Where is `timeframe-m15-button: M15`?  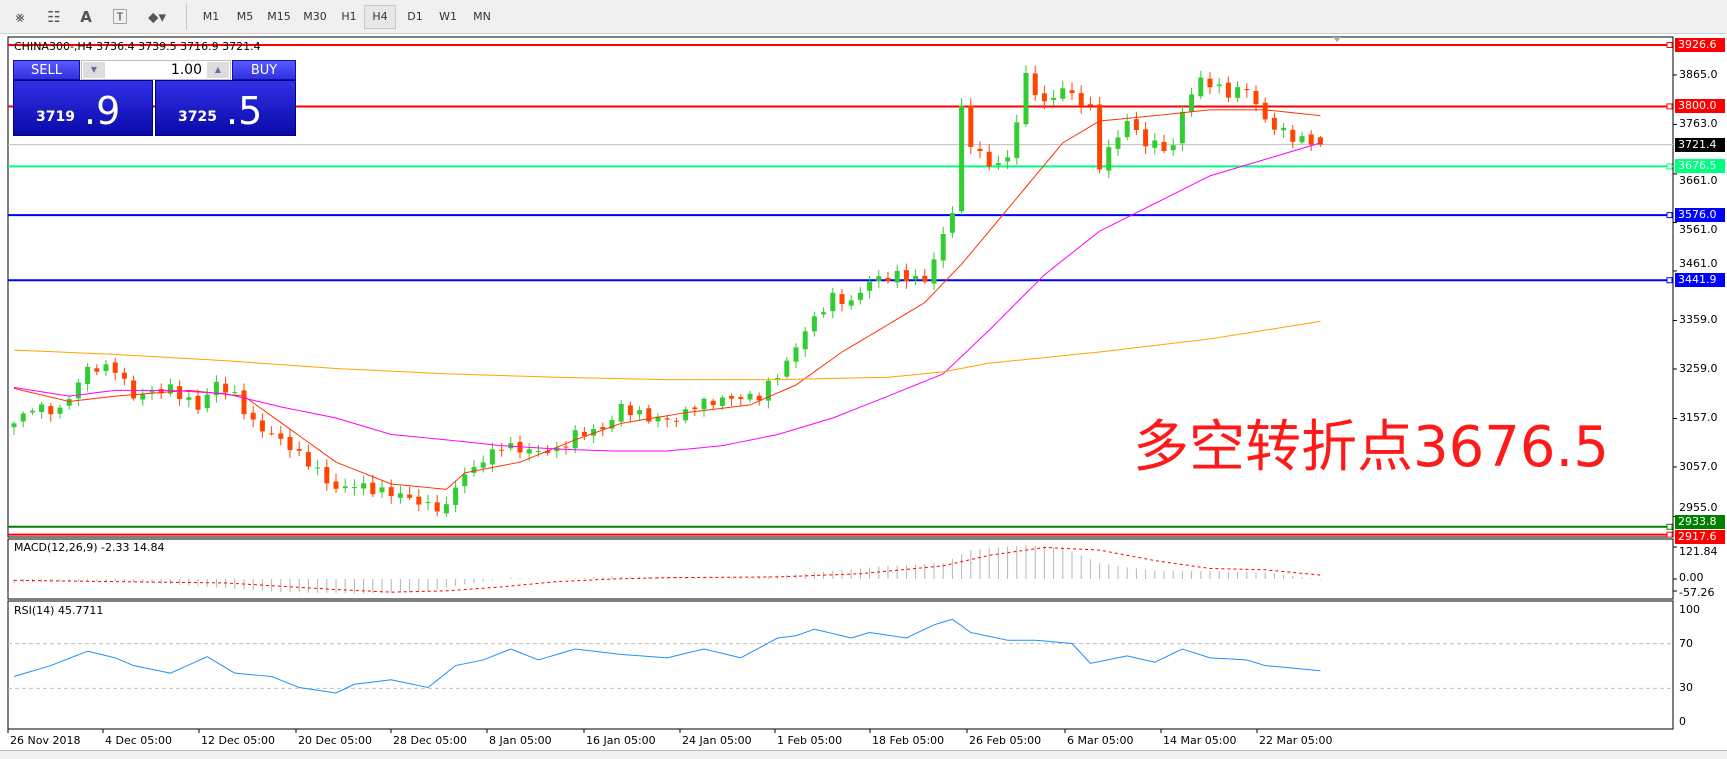 timeframe-m15-button: M15 is located at coordinates (279, 16).